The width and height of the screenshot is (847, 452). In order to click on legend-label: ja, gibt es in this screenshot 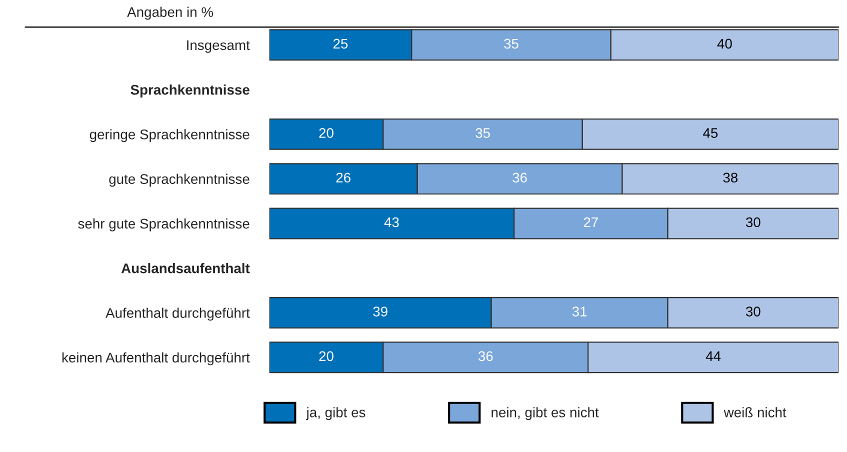, I will do `click(336, 413)`.